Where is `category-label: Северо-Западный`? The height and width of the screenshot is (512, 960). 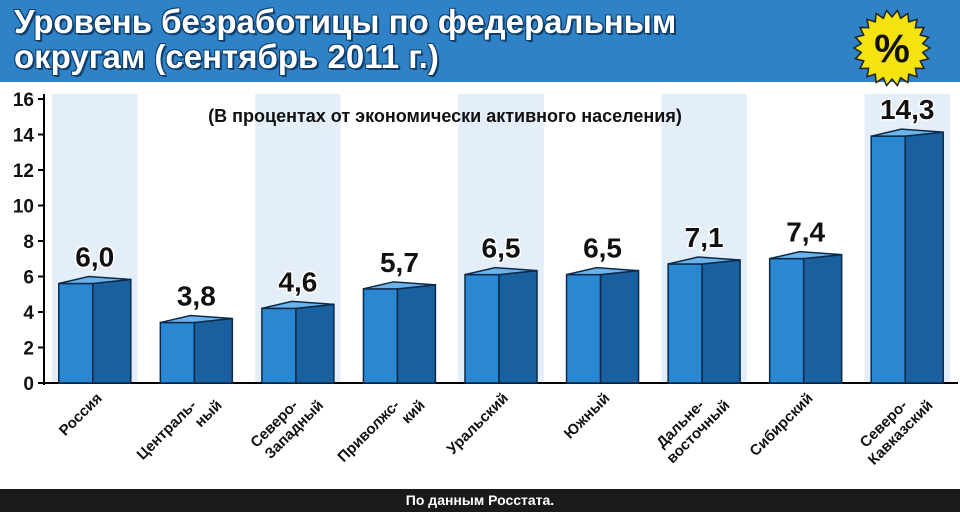
category-label: Северо-Западный is located at coordinates (287, 424).